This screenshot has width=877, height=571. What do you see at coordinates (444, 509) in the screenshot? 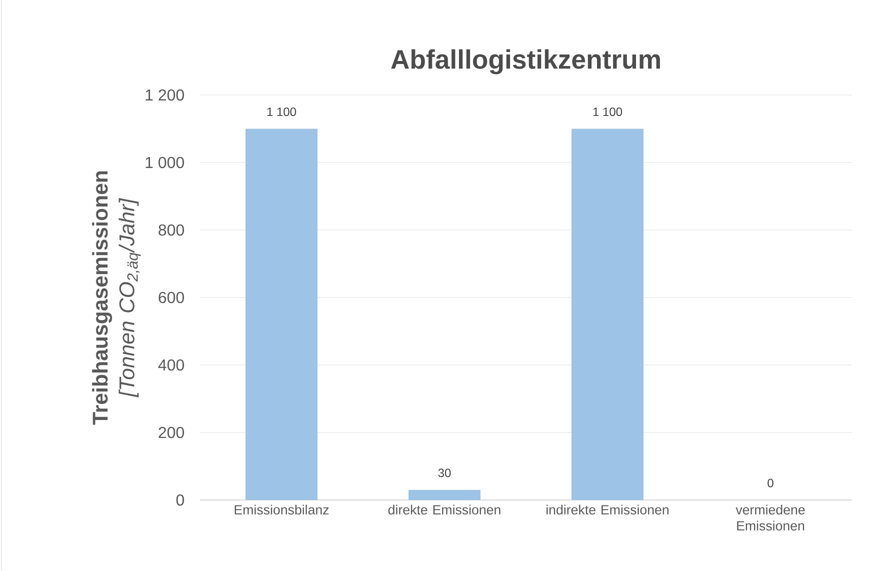
I see `x-tick-label: direkte Emissionen` at bounding box center [444, 509].